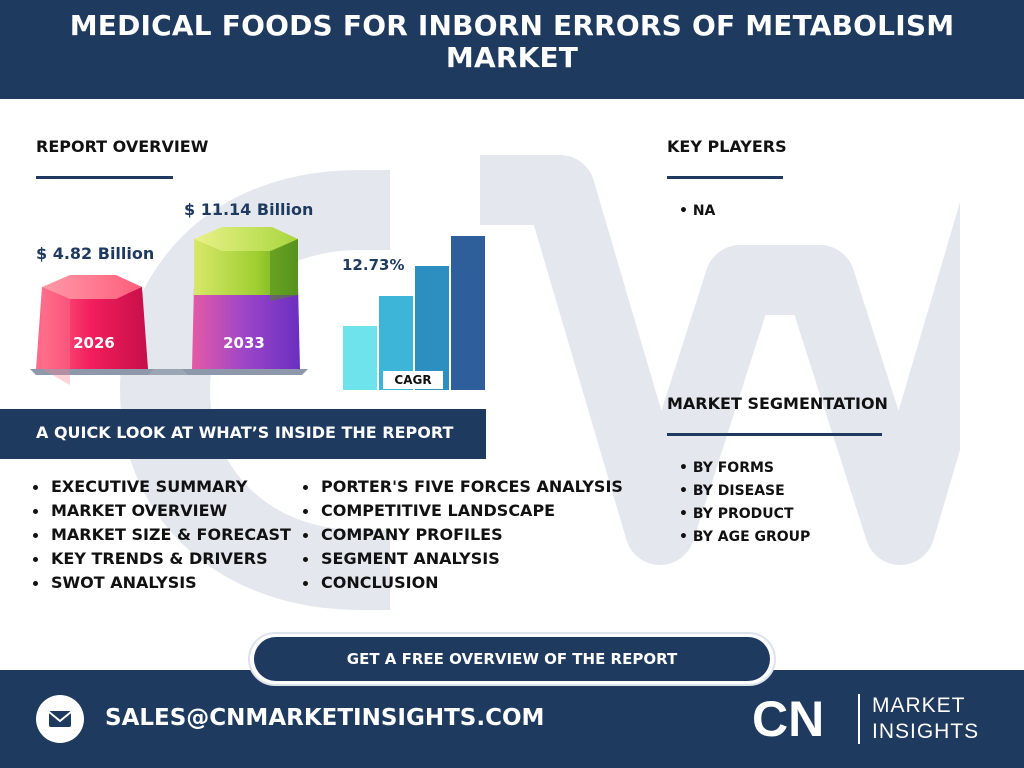  Describe the element at coordinates (926, 731) in the screenshot. I see `logo-text-insights: INSIGHTS` at that location.